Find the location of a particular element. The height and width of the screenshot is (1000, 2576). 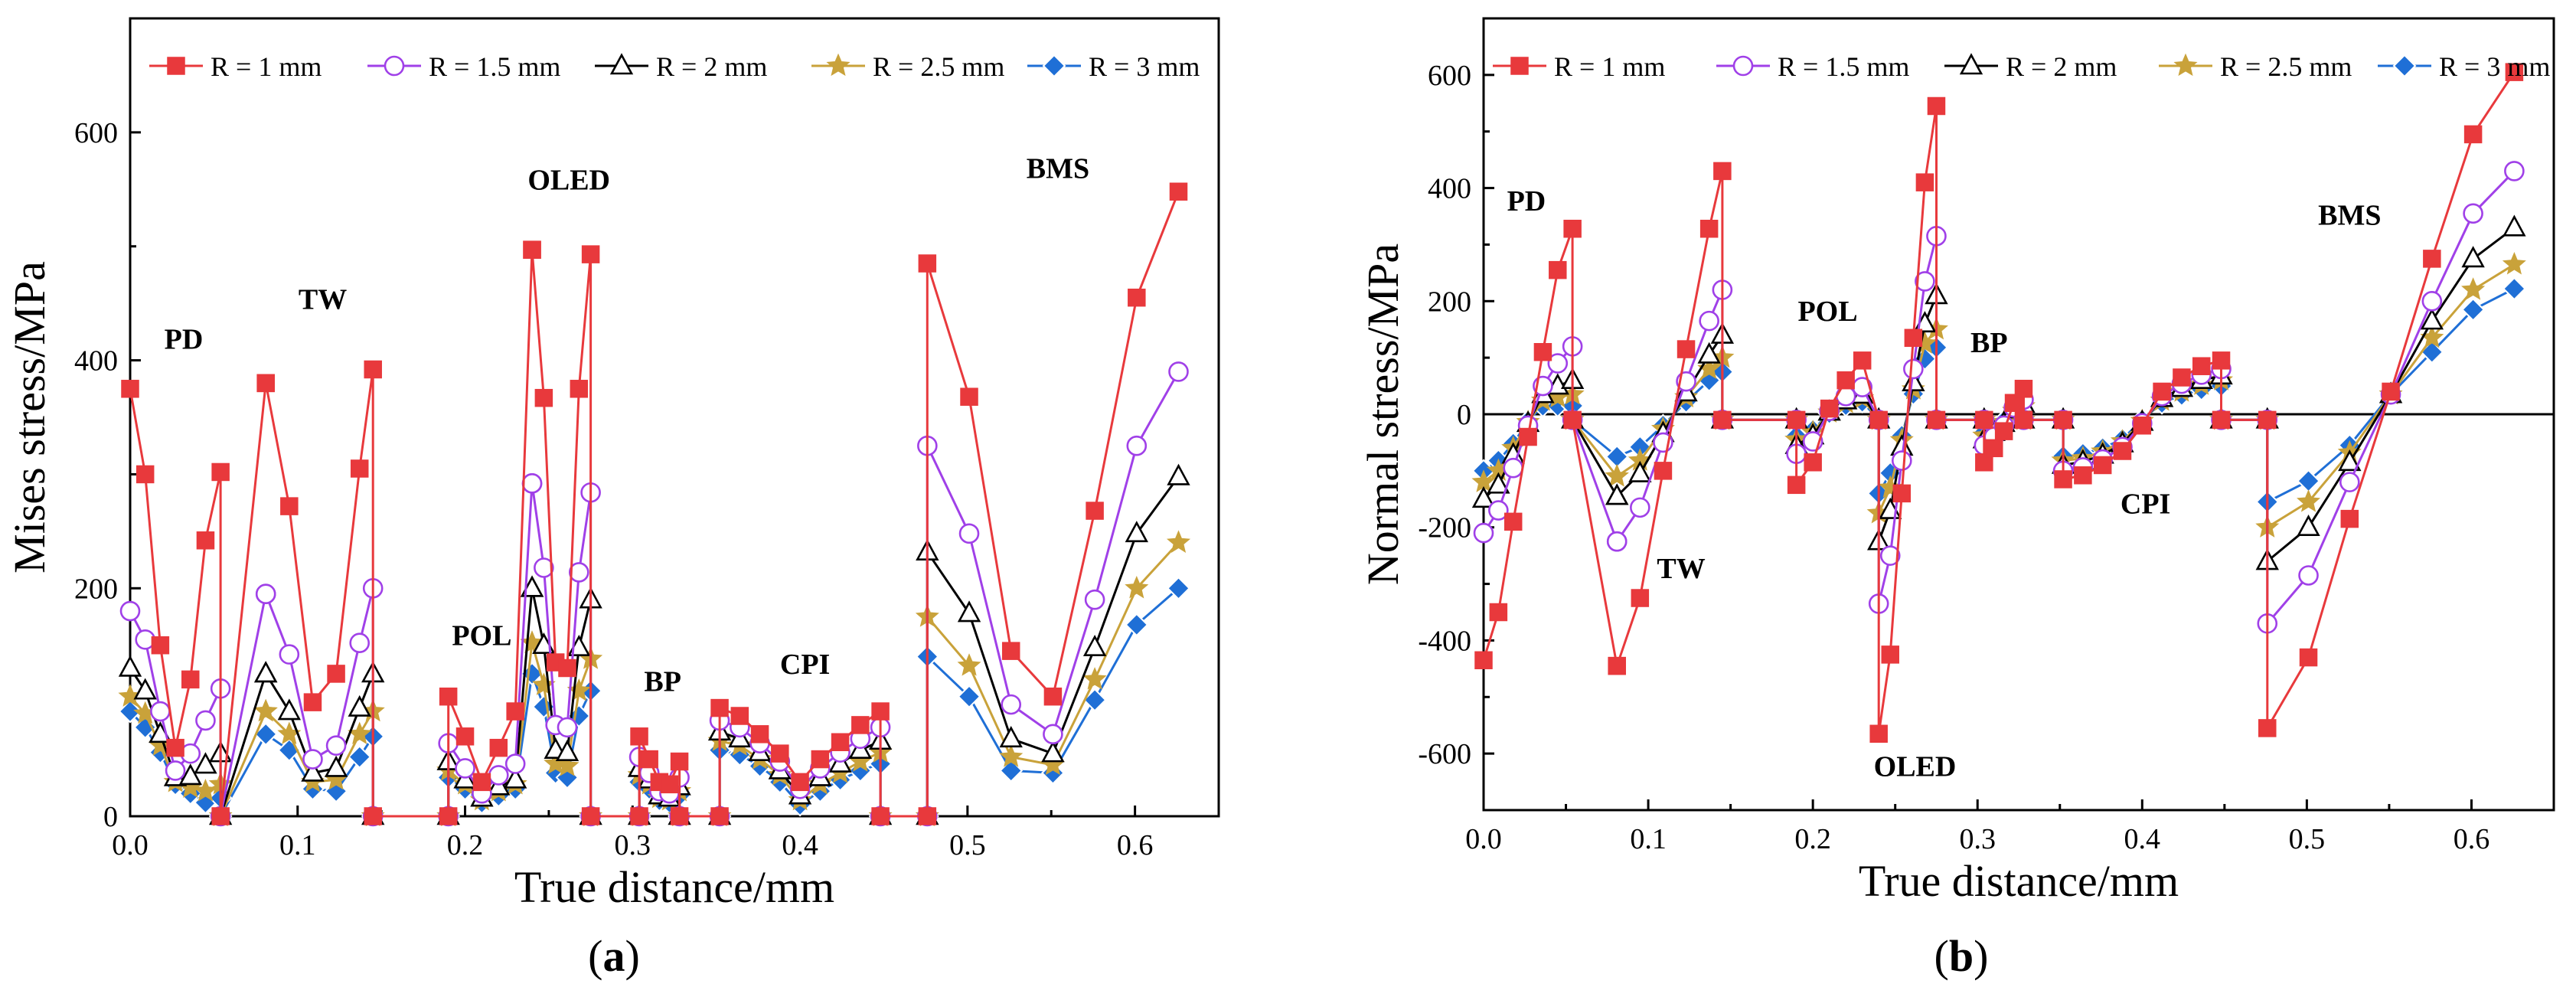

x-tick-label: 0.4 is located at coordinates (800, 845).